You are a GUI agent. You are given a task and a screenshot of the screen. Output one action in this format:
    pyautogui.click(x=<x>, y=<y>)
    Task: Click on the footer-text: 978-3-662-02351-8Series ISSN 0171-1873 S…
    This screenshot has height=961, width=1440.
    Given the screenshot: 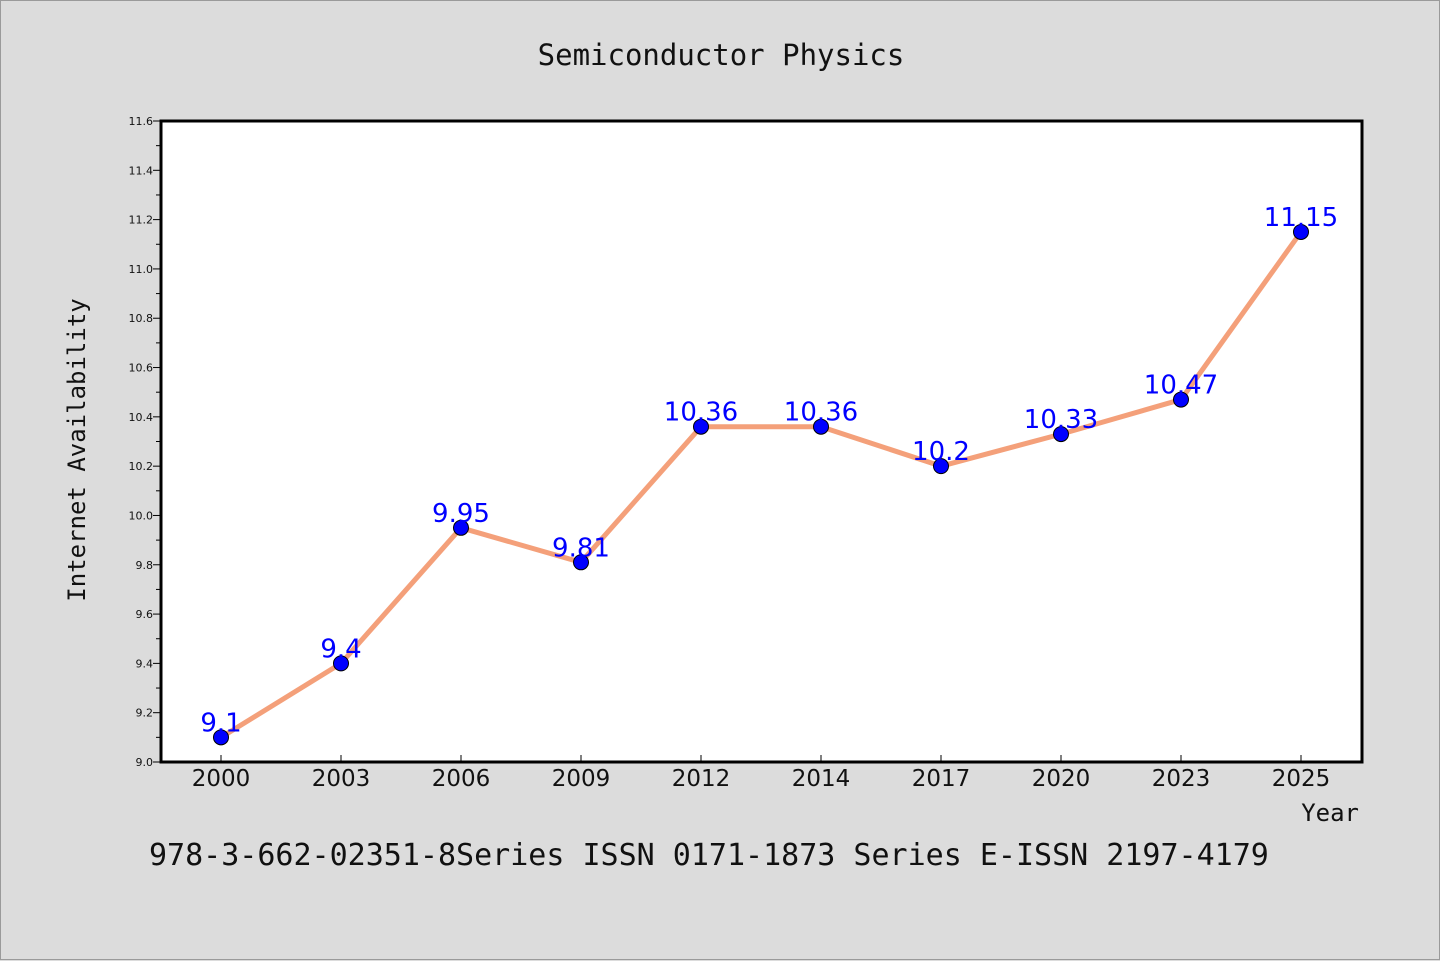 What is the action you would take?
    pyautogui.click(x=709, y=855)
    